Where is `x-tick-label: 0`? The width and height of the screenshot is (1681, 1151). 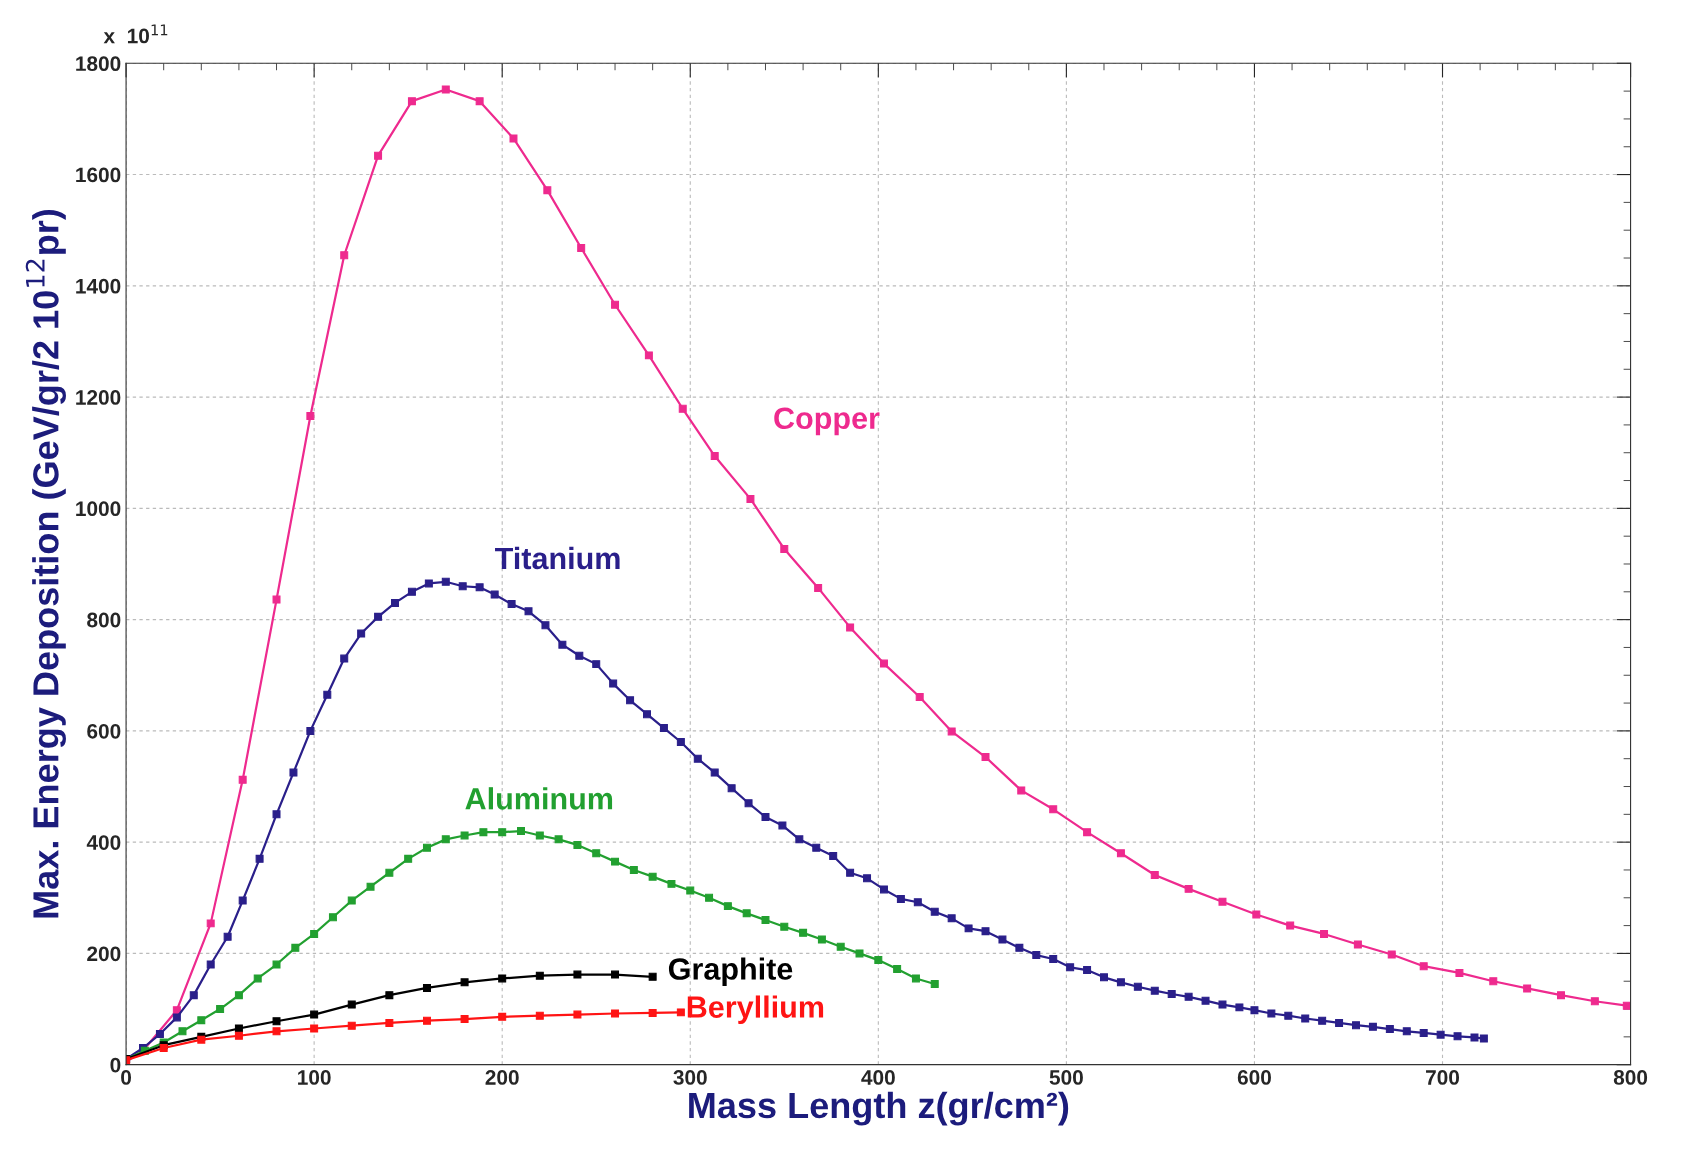 x-tick-label: 0 is located at coordinates (126, 1077).